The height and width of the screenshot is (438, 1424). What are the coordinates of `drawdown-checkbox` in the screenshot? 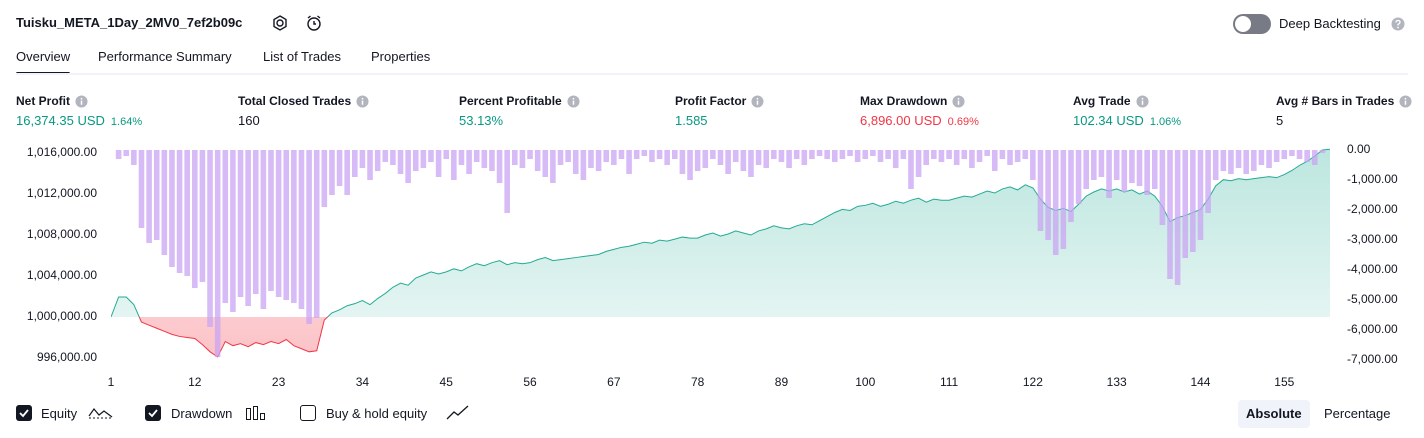 It's located at (153, 413).